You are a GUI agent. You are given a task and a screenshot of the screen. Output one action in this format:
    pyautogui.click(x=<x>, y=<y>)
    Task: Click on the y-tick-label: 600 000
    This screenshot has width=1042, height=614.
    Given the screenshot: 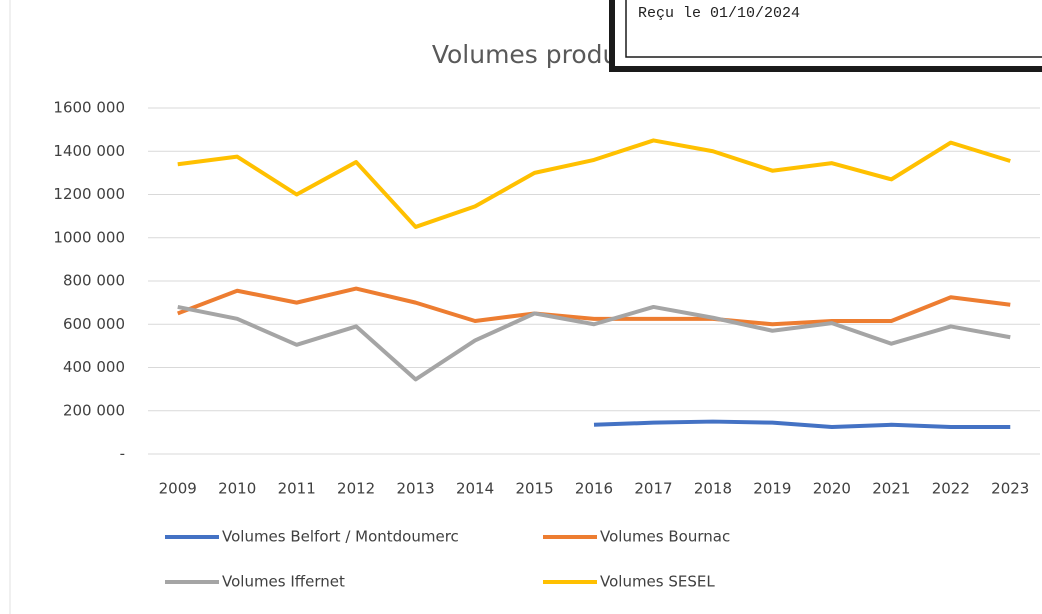 What is the action you would take?
    pyautogui.click(x=94, y=324)
    